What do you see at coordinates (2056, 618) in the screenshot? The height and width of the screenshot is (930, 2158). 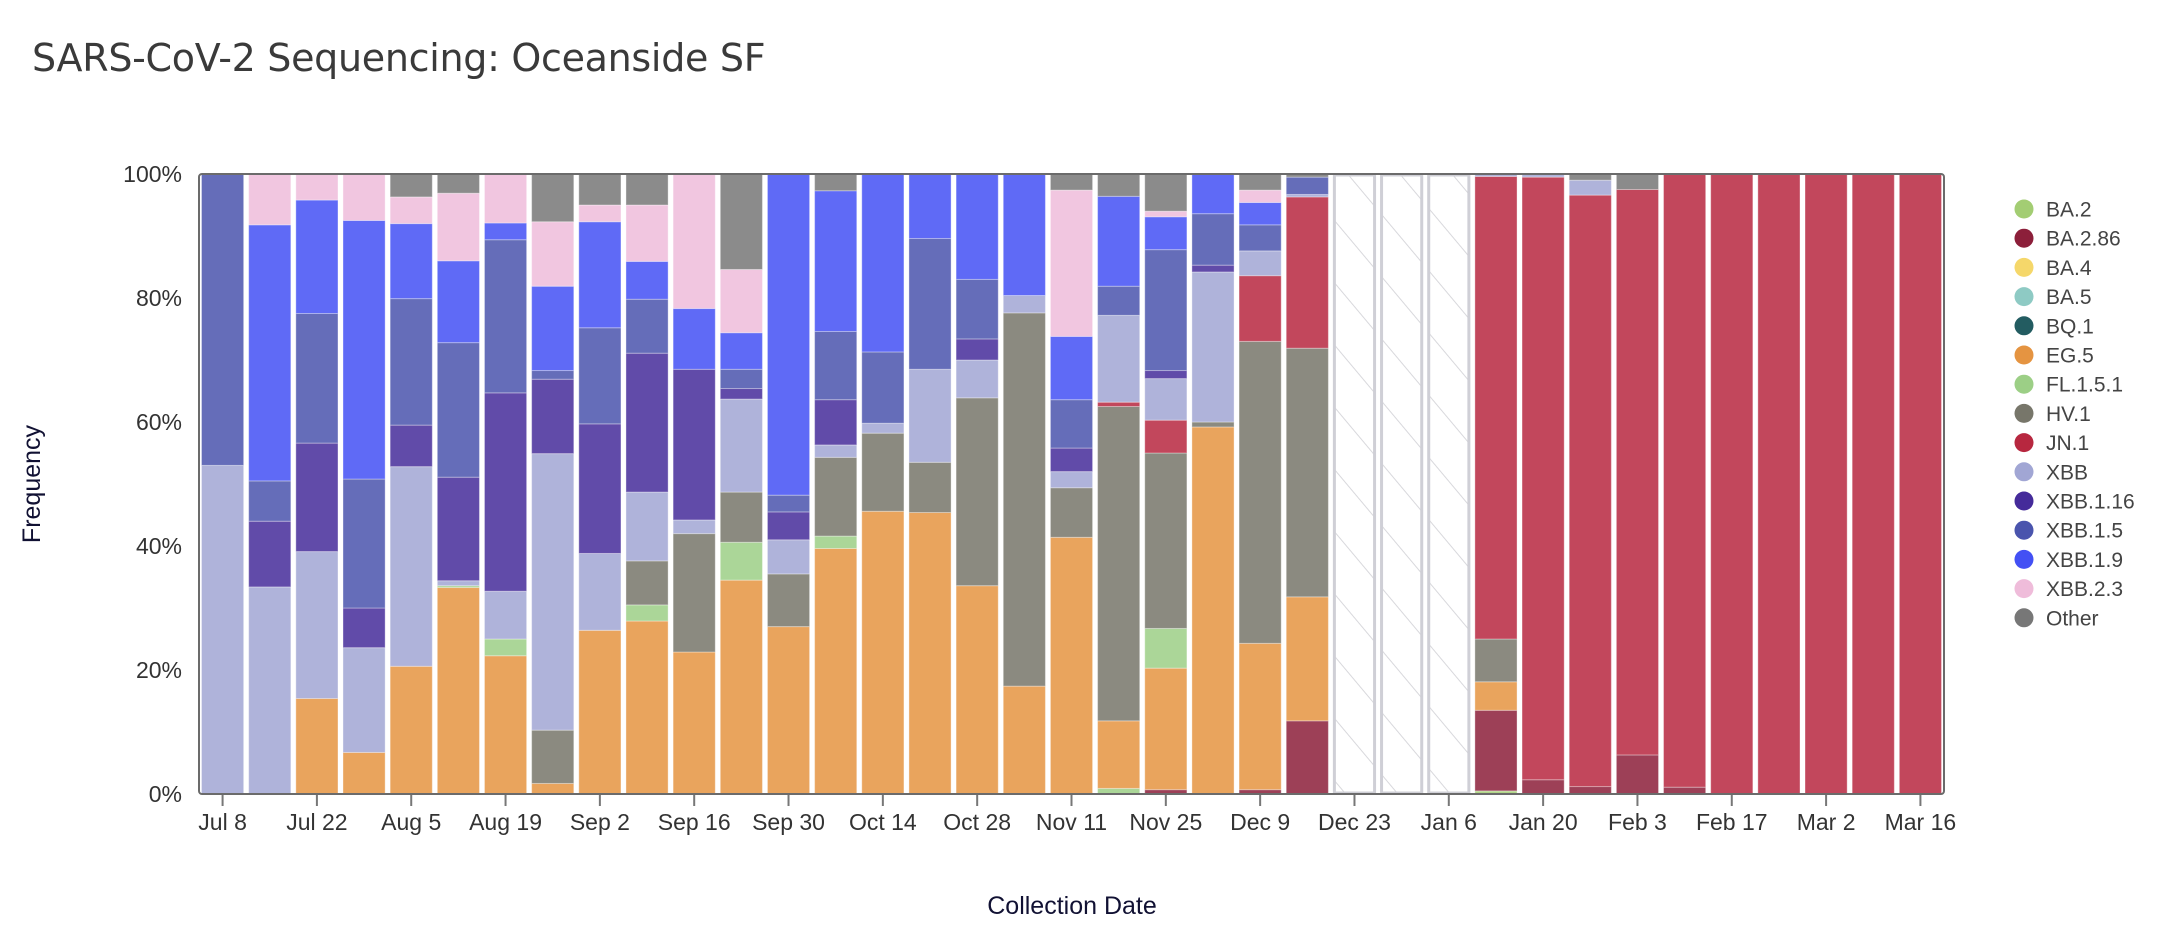 I see `legend-item: Other` at bounding box center [2056, 618].